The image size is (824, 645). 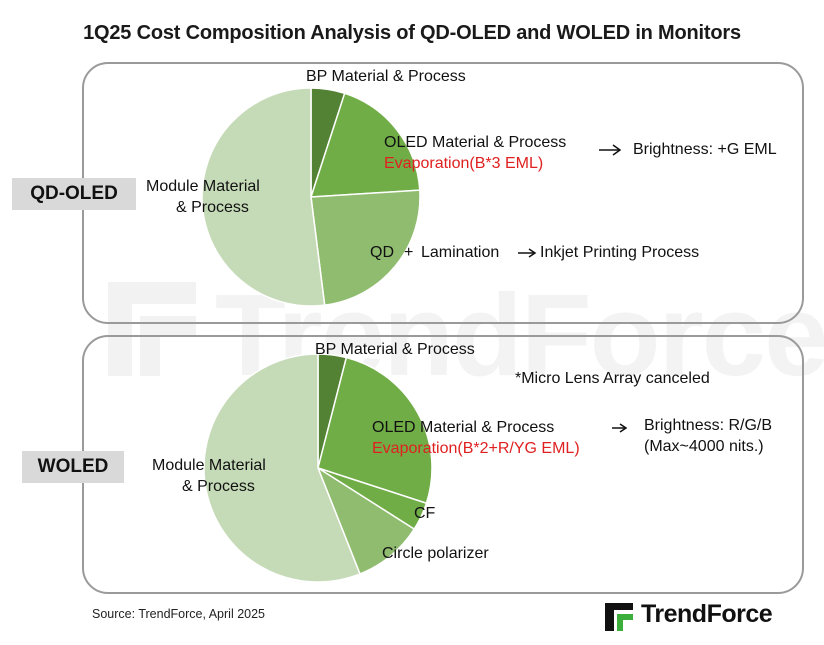 I want to click on qd-oled-process-annotation: Evaporation(B*3 EML), so click(x=464, y=163).